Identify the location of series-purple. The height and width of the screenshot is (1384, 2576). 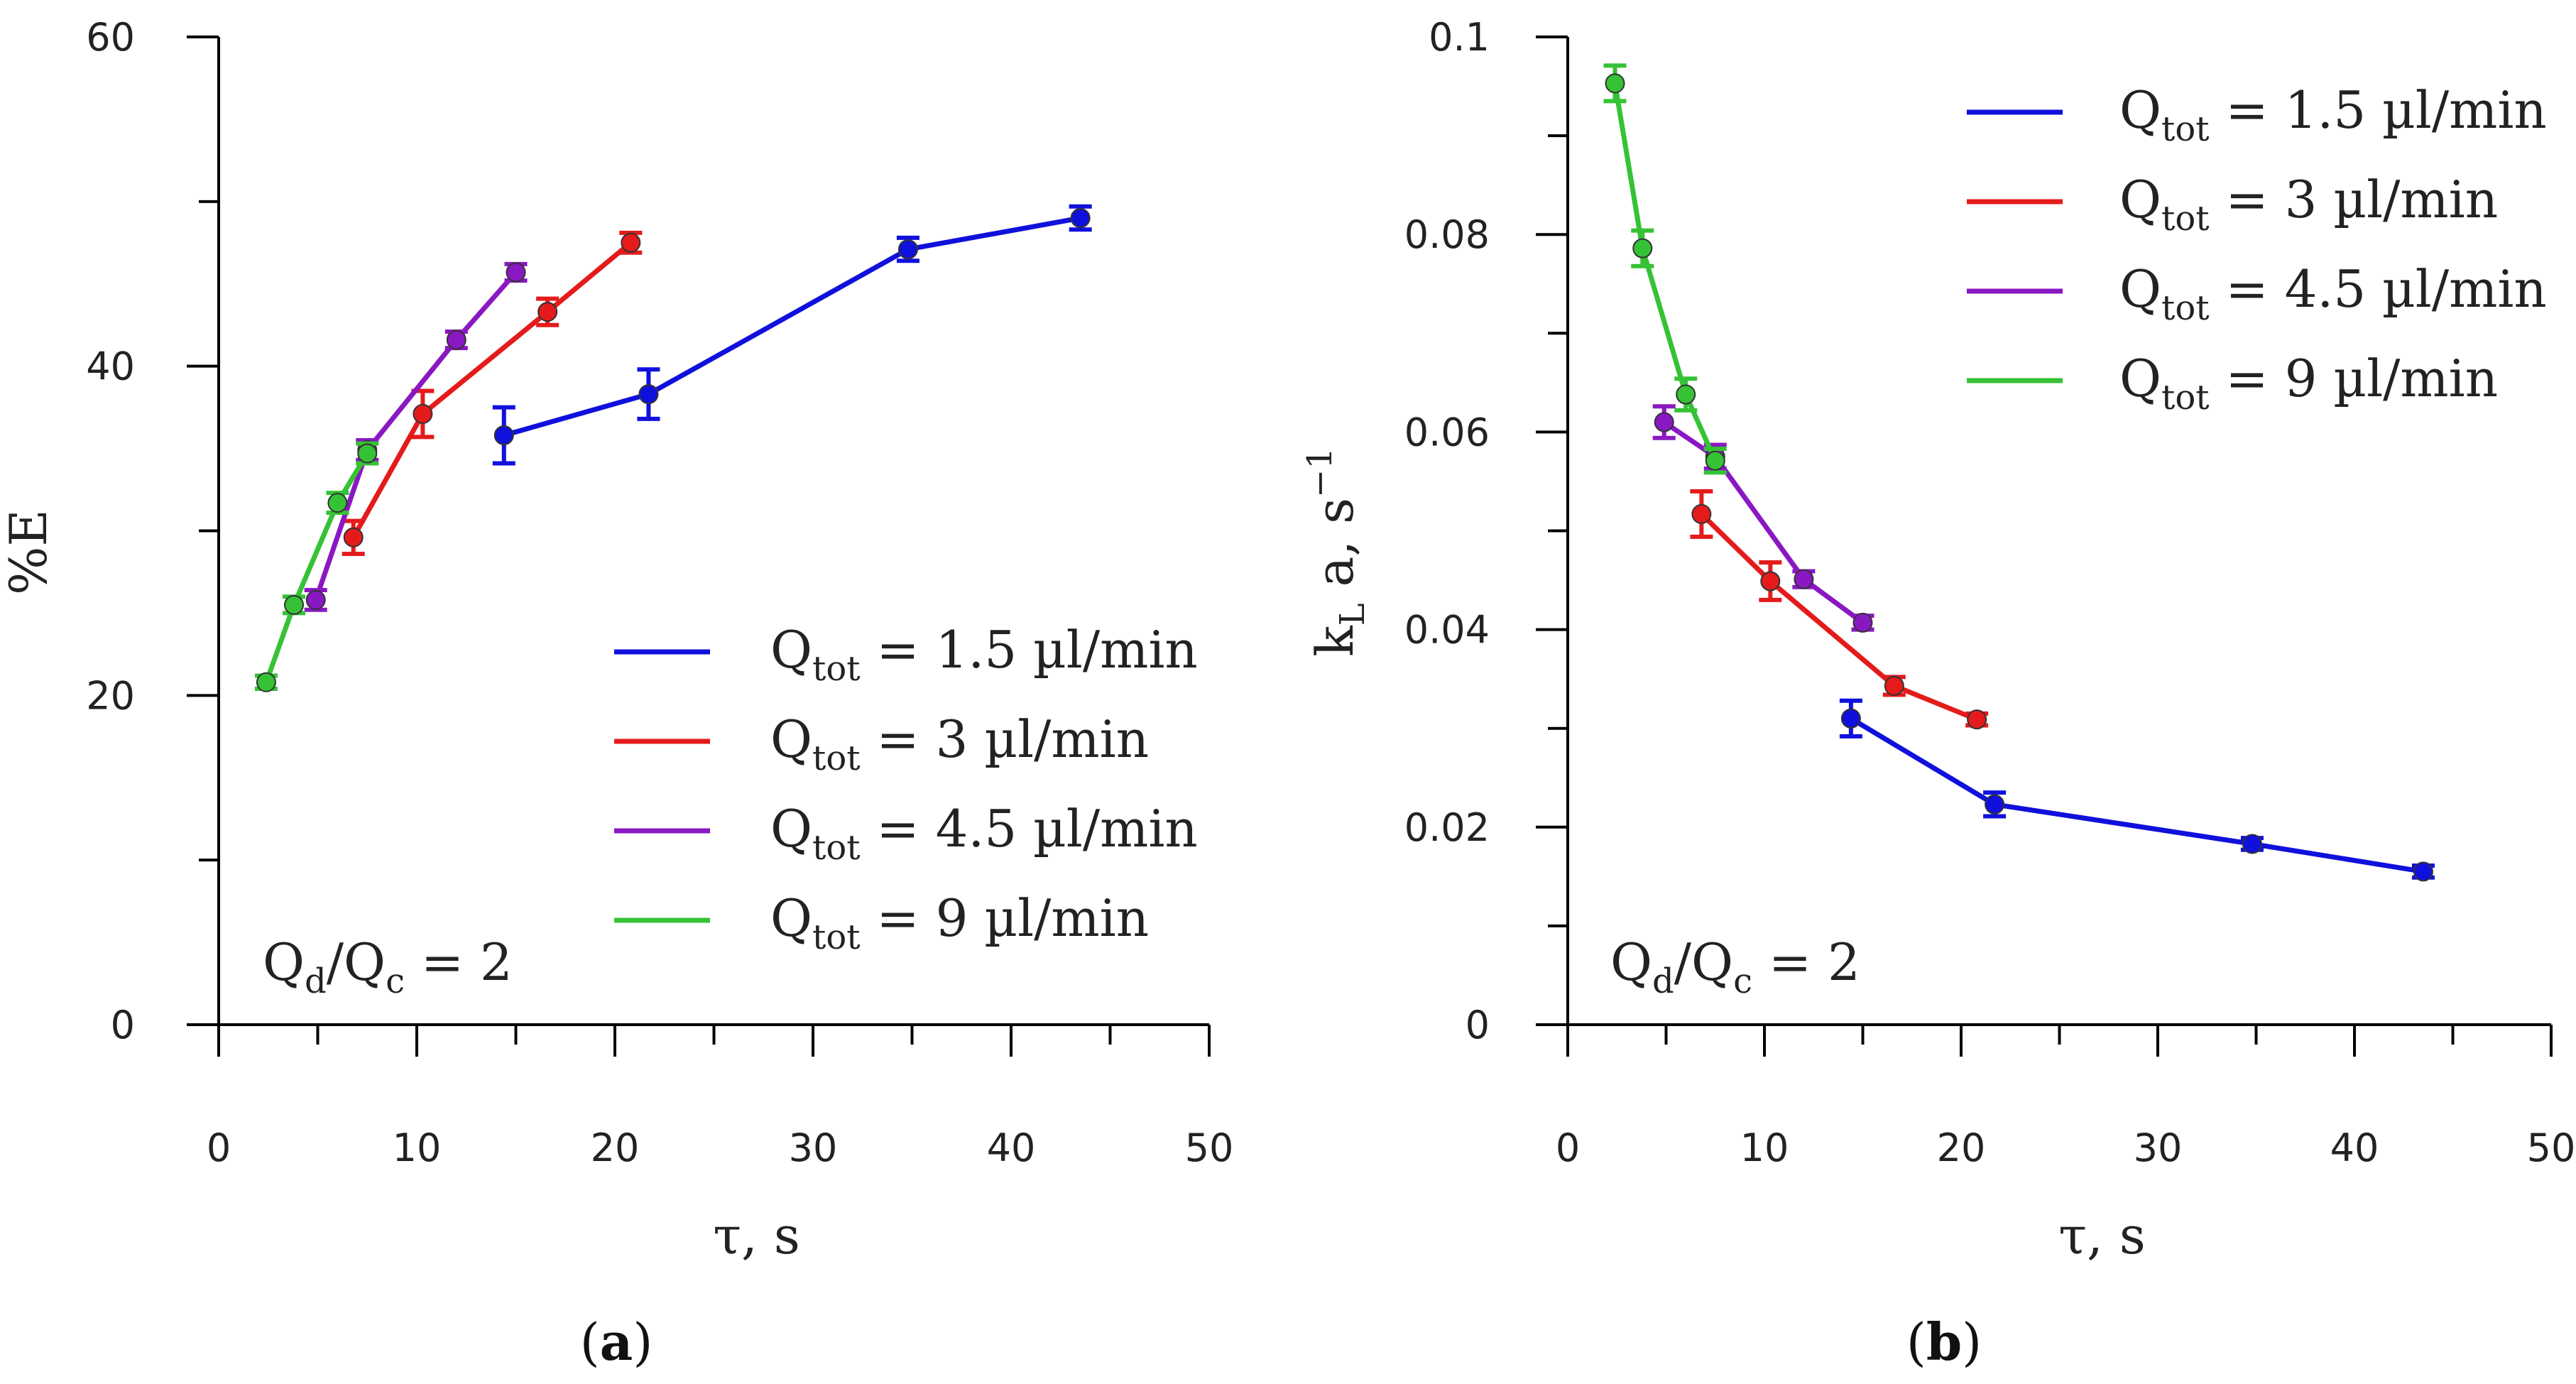
(416, 436).